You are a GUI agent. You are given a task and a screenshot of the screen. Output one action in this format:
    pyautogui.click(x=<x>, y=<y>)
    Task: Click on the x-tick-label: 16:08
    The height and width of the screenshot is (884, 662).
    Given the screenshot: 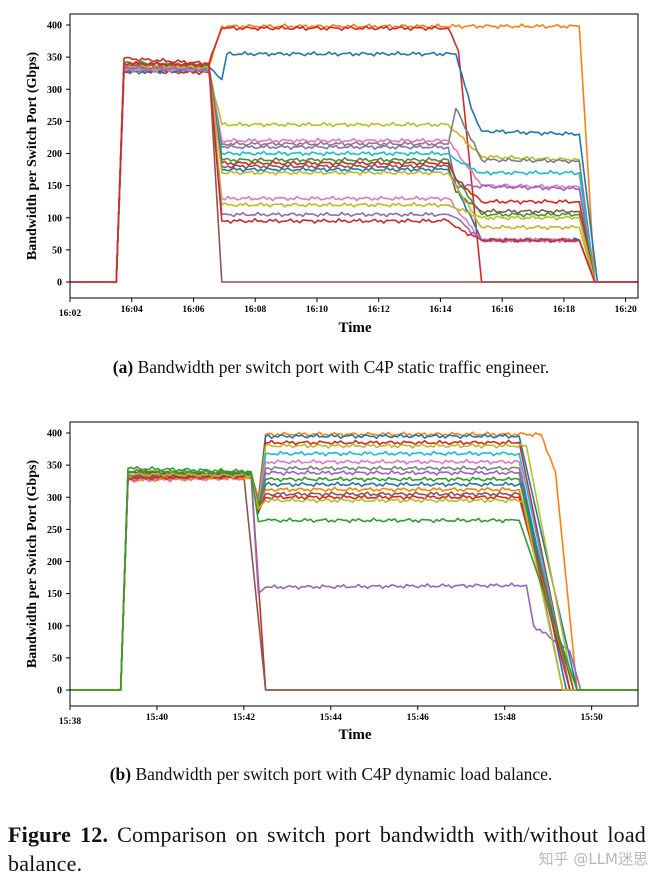 What is the action you would take?
    pyautogui.click(x=255, y=310)
    